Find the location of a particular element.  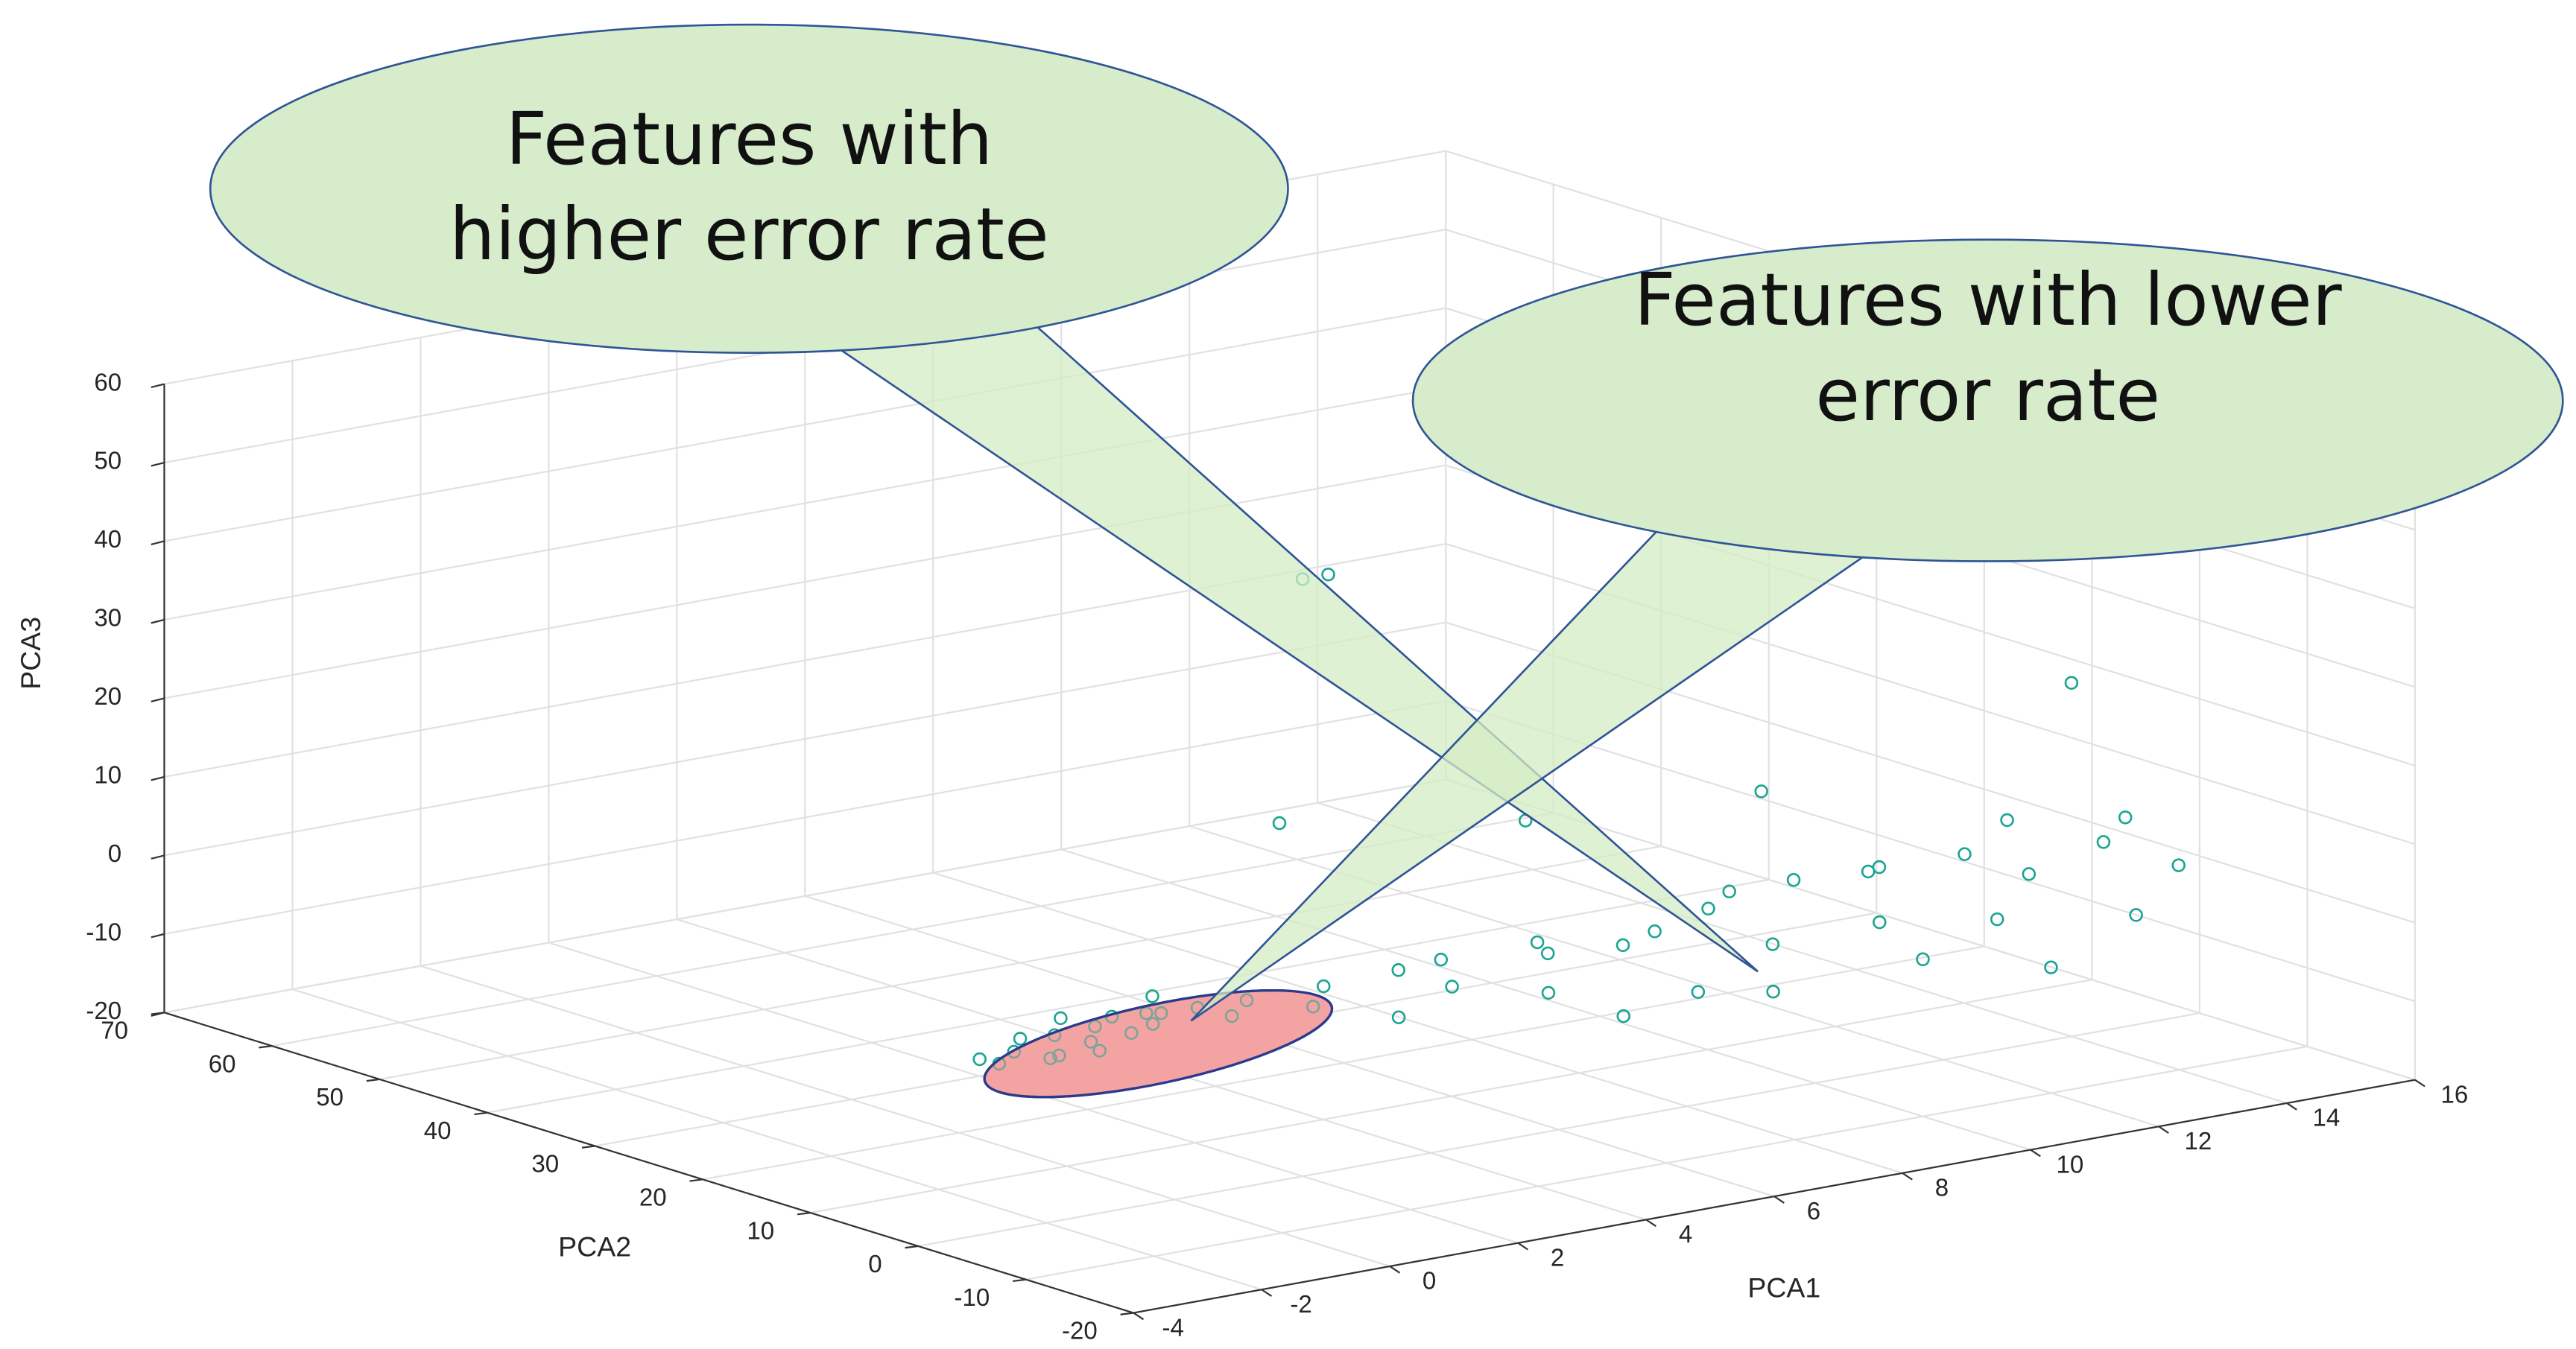

y-tick-label: 50 is located at coordinates (330, 1097).